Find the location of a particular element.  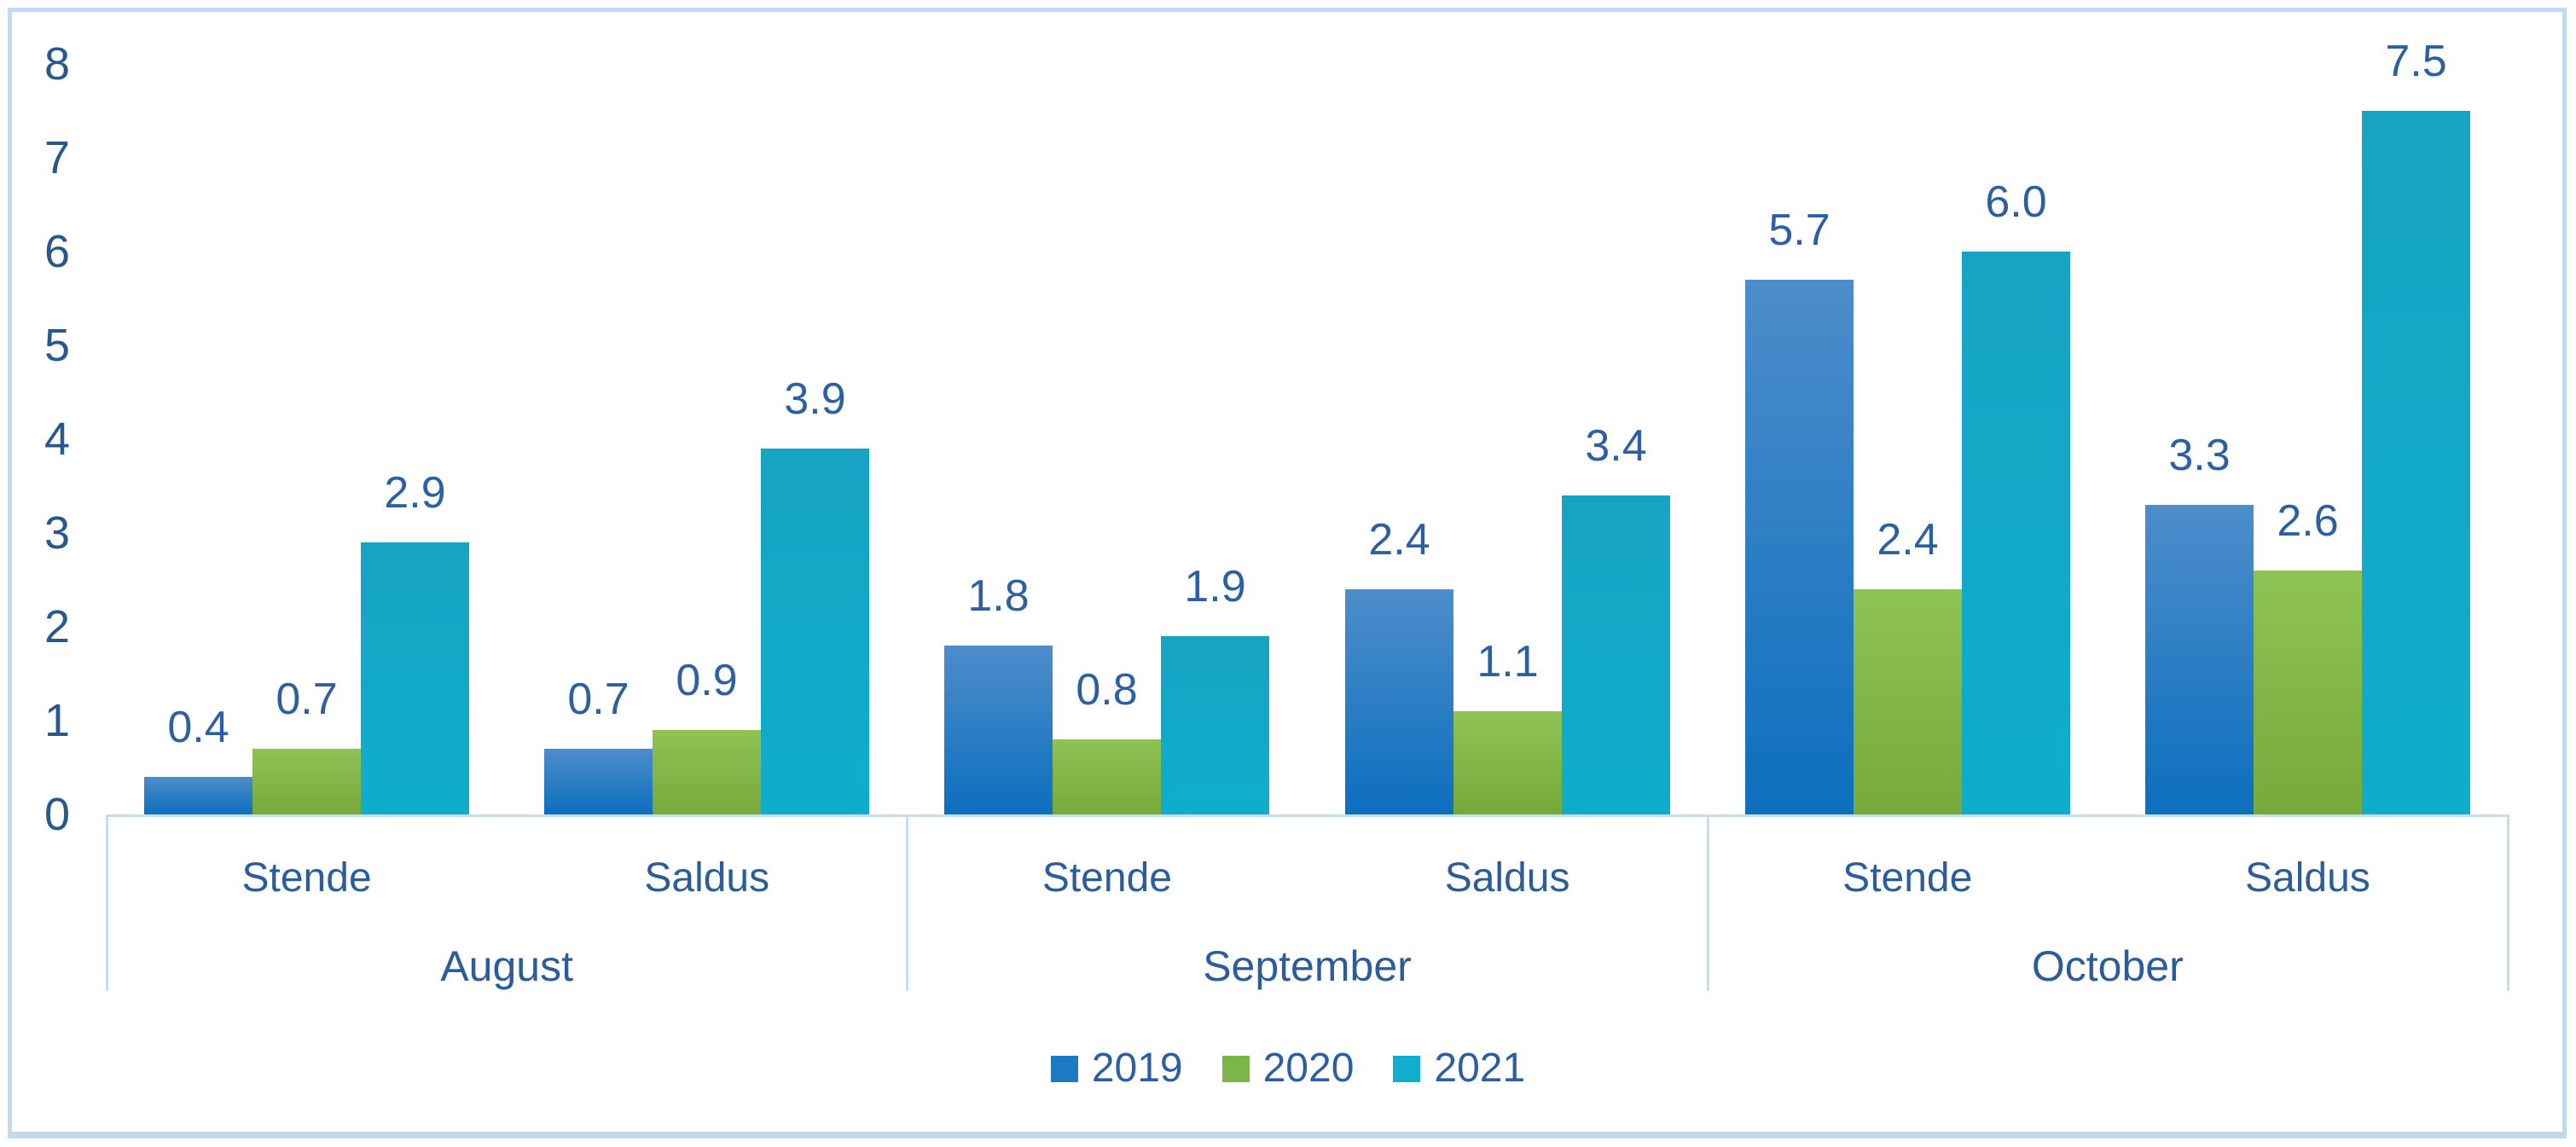

bar-value-label: 6.0 is located at coordinates (2016, 202).